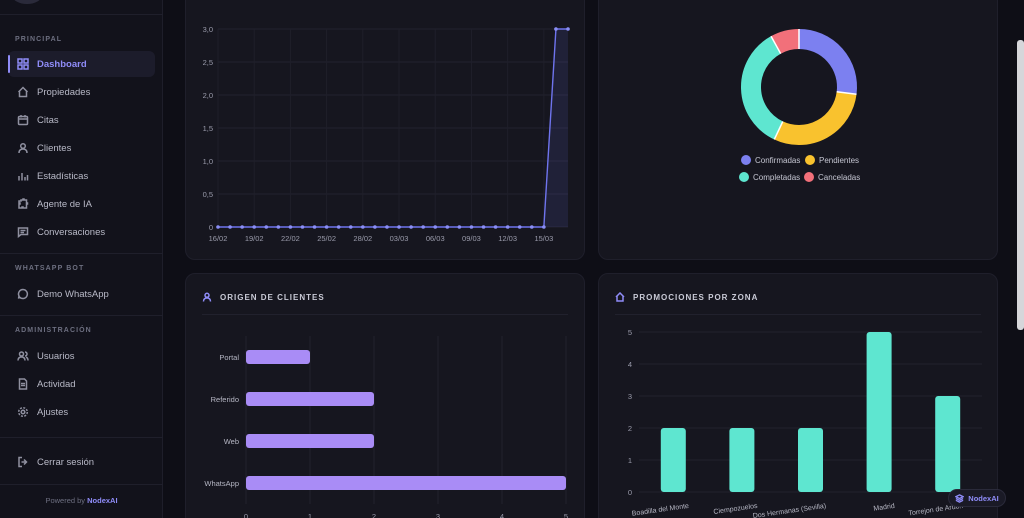  Describe the element at coordinates (272, 297) in the screenshot. I see `card-title: ORIGEN DE CLIENTES` at that location.